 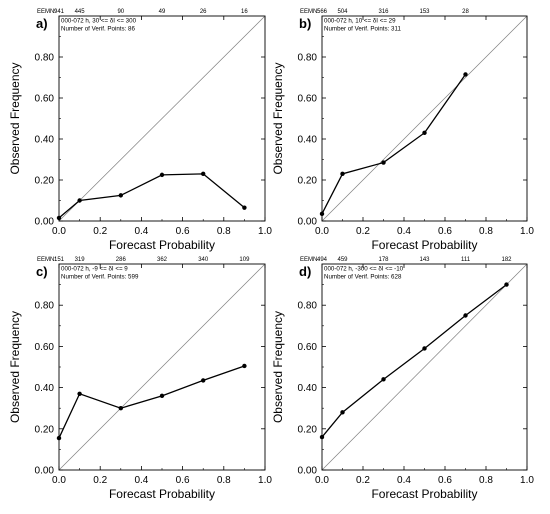 What do you see at coordinates (364, 269) in the screenshot?
I see `annotation-forecast-window: 000-072 h, -300 <= δI <= -10` at bounding box center [364, 269].